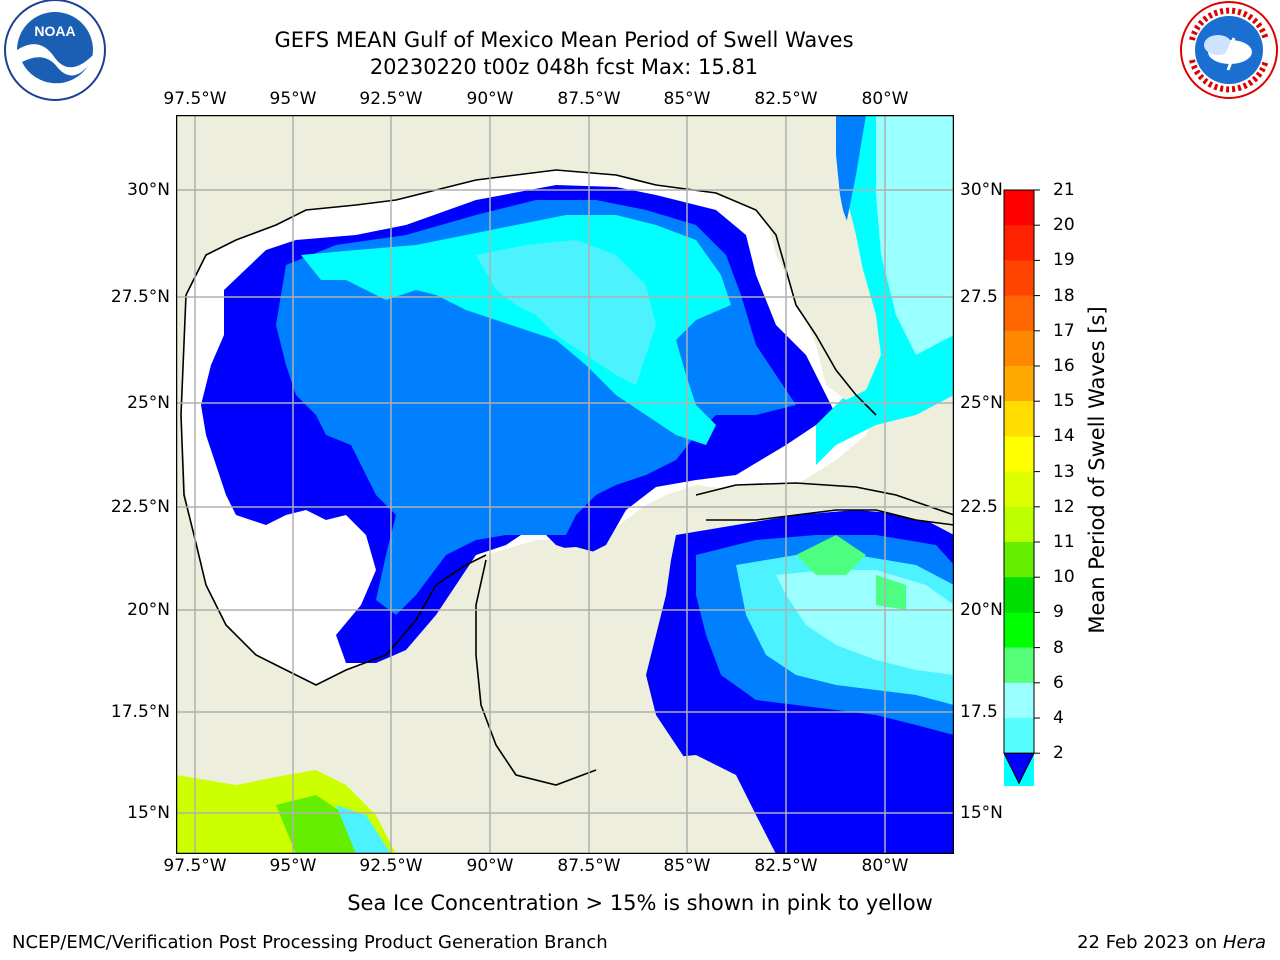 The image size is (1280, 960). What do you see at coordinates (825, 504) in the screenshot?
I see `cuba-land` at bounding box center [825, 504].